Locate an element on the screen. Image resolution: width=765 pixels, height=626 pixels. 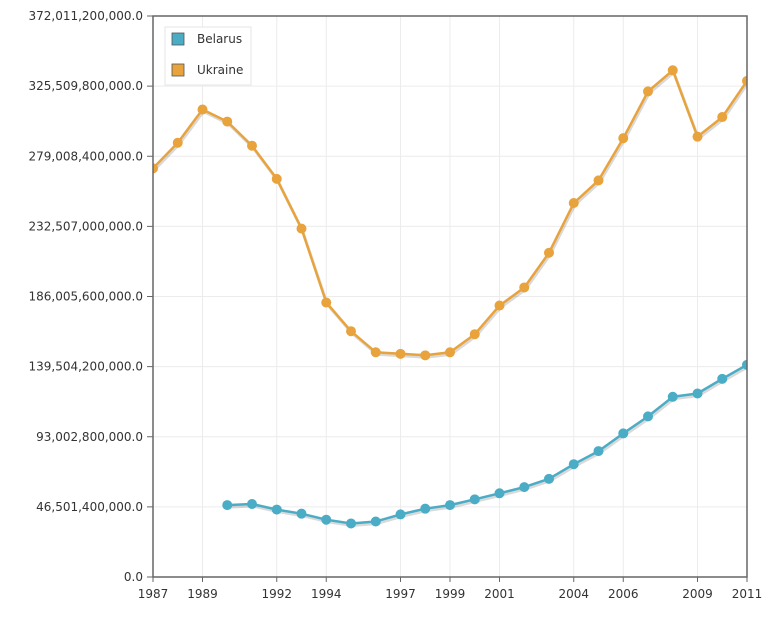
legend-swatch-belarus is located at coordinates (178, 39).